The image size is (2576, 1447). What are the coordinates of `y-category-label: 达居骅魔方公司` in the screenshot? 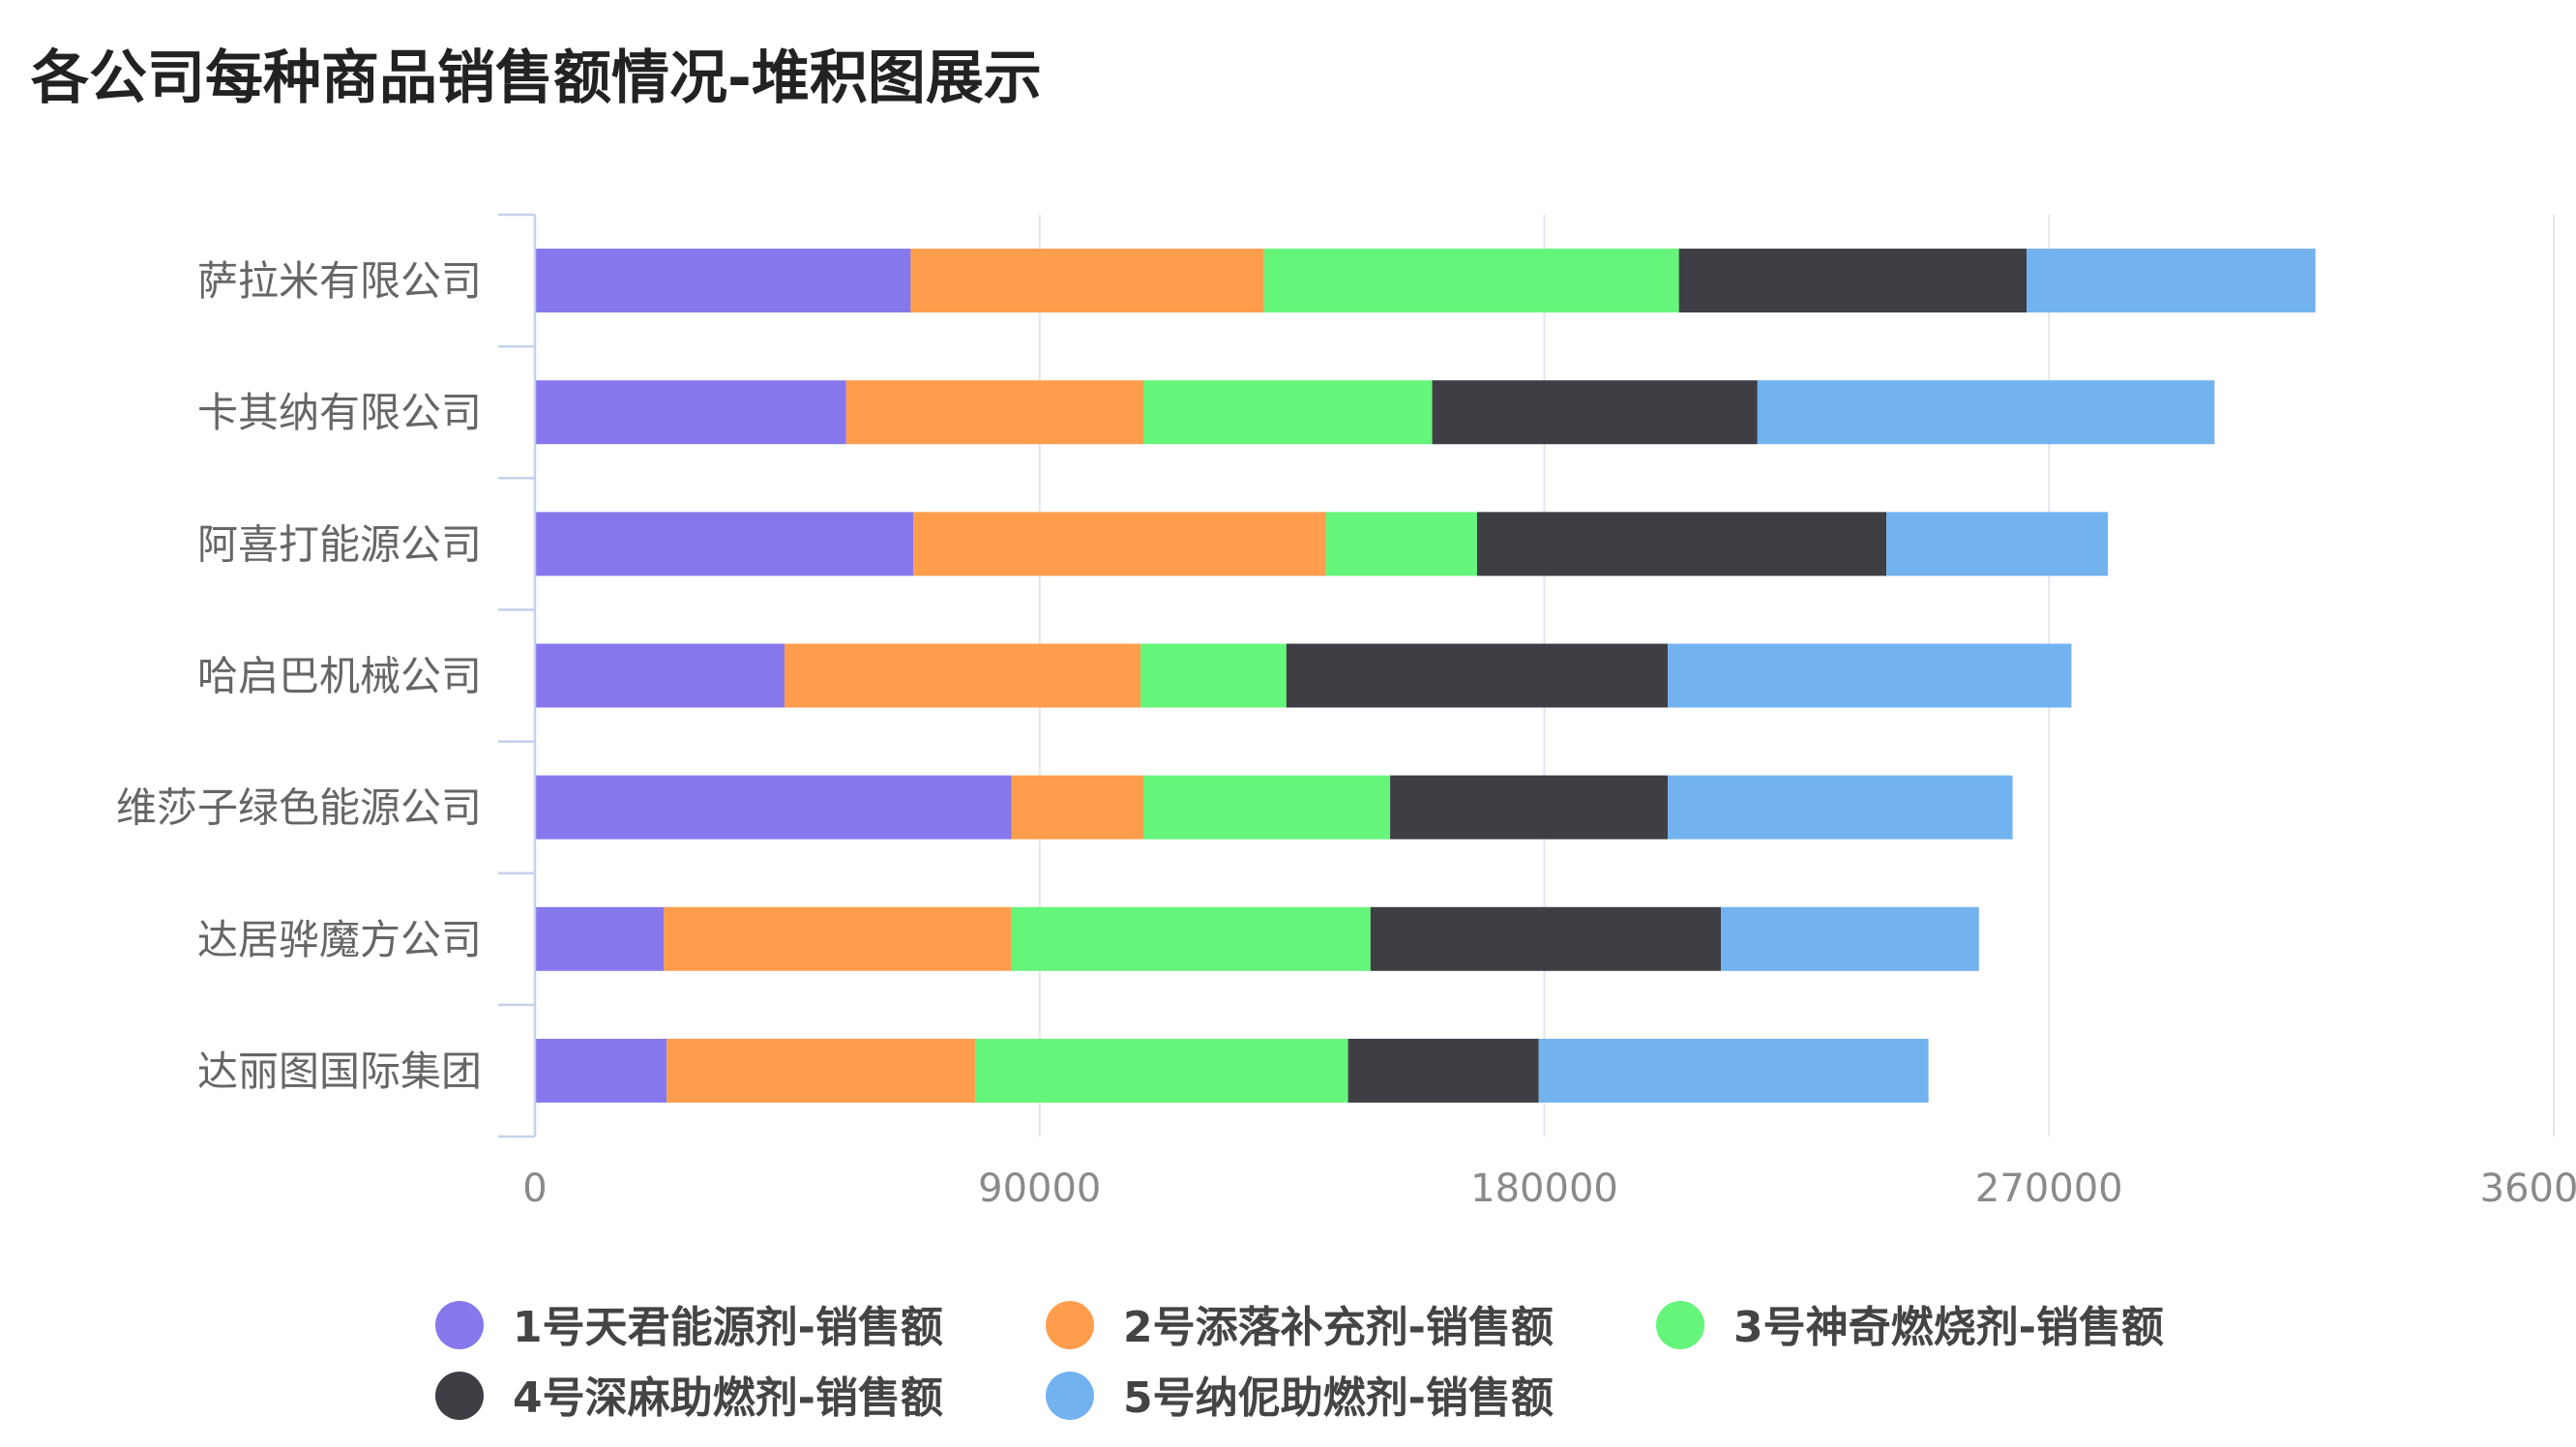 It's located at (340, 939).